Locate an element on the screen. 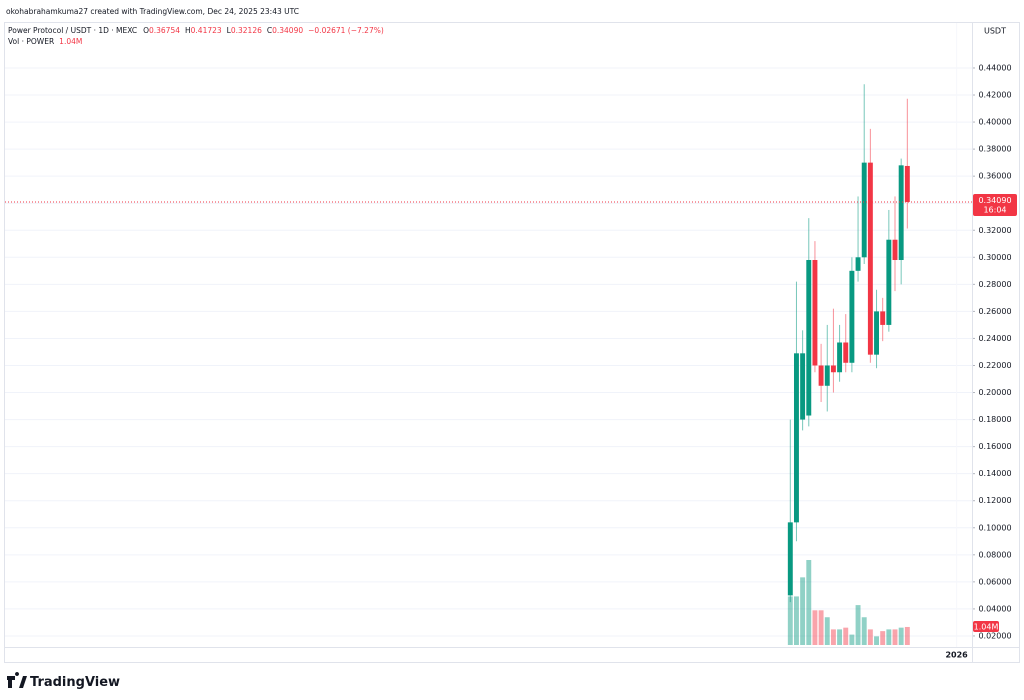 The width and height of the screenshot is (1024, 700). y-tick-label: 0.24000 is located at coordinates (994, 338).